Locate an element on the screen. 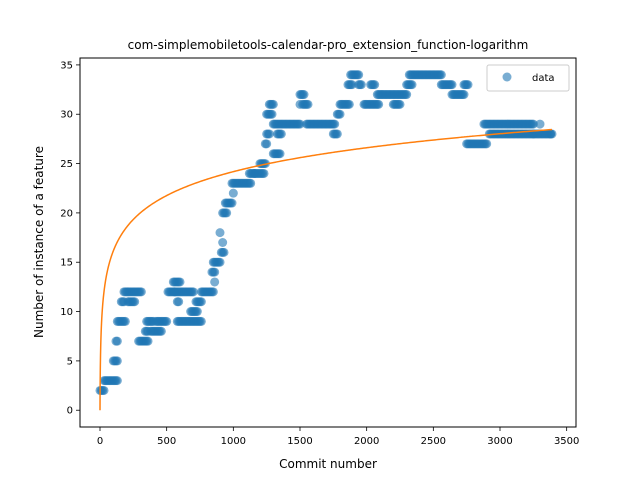 The height and width of the screenshot is (480, 640). legend-marker-data is located at coordinates (507, 77).